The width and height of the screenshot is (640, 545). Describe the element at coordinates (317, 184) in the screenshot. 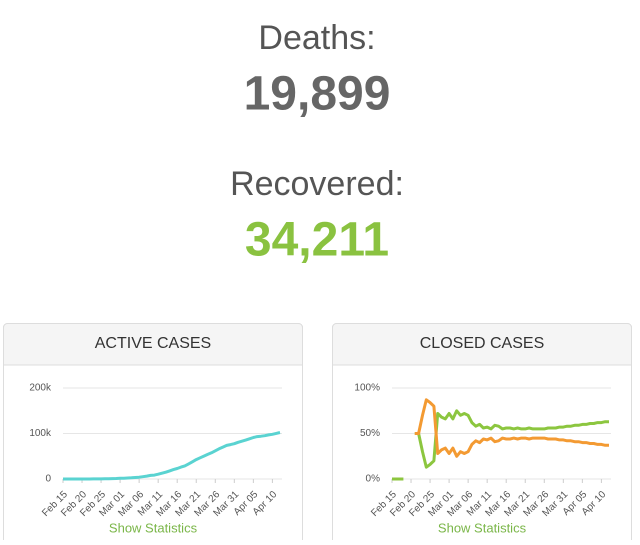

I see `recovered-label: Recovered:` at that location.